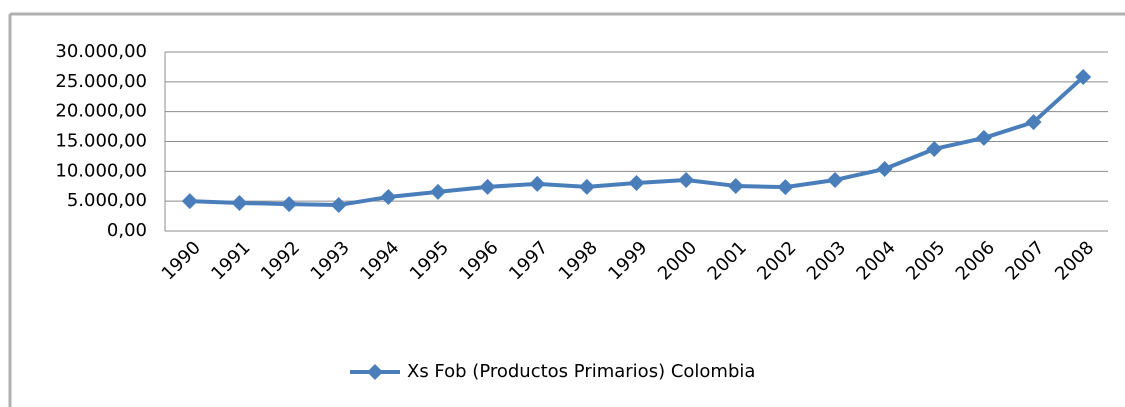  I want to click on legend-label: Xs Fob (Productos Primarios) Colombia, so click(581, 371).